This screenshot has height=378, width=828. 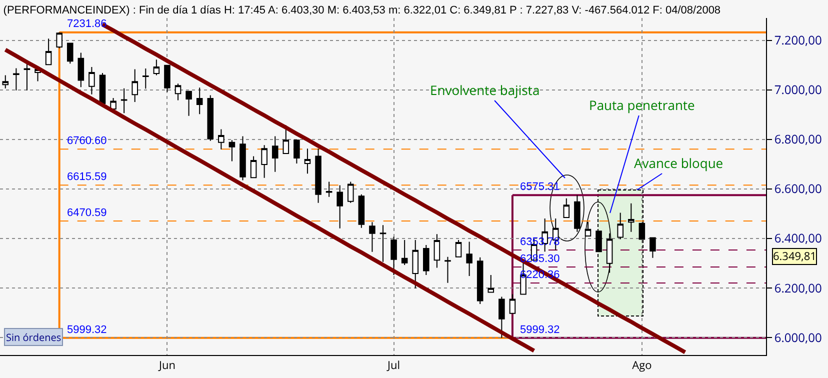 What do you see at coordinates (87, 177) in the screenshot?
I see `ref-line-label: 6615.59` at bounding box center [87, 177].